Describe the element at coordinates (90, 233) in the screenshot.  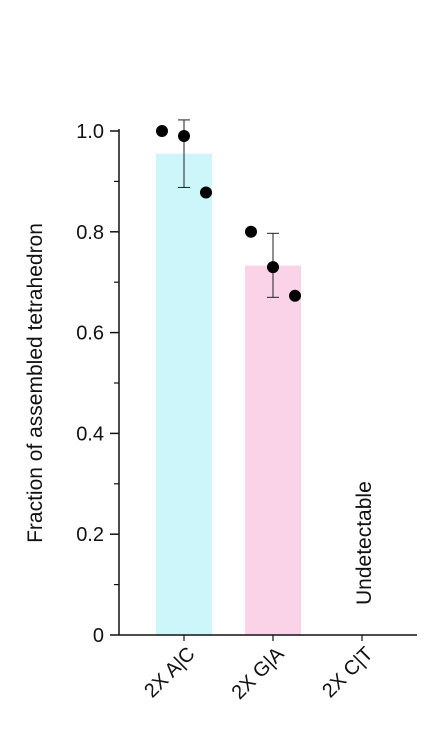
I see `y-tick-label: 0.8` at that location.